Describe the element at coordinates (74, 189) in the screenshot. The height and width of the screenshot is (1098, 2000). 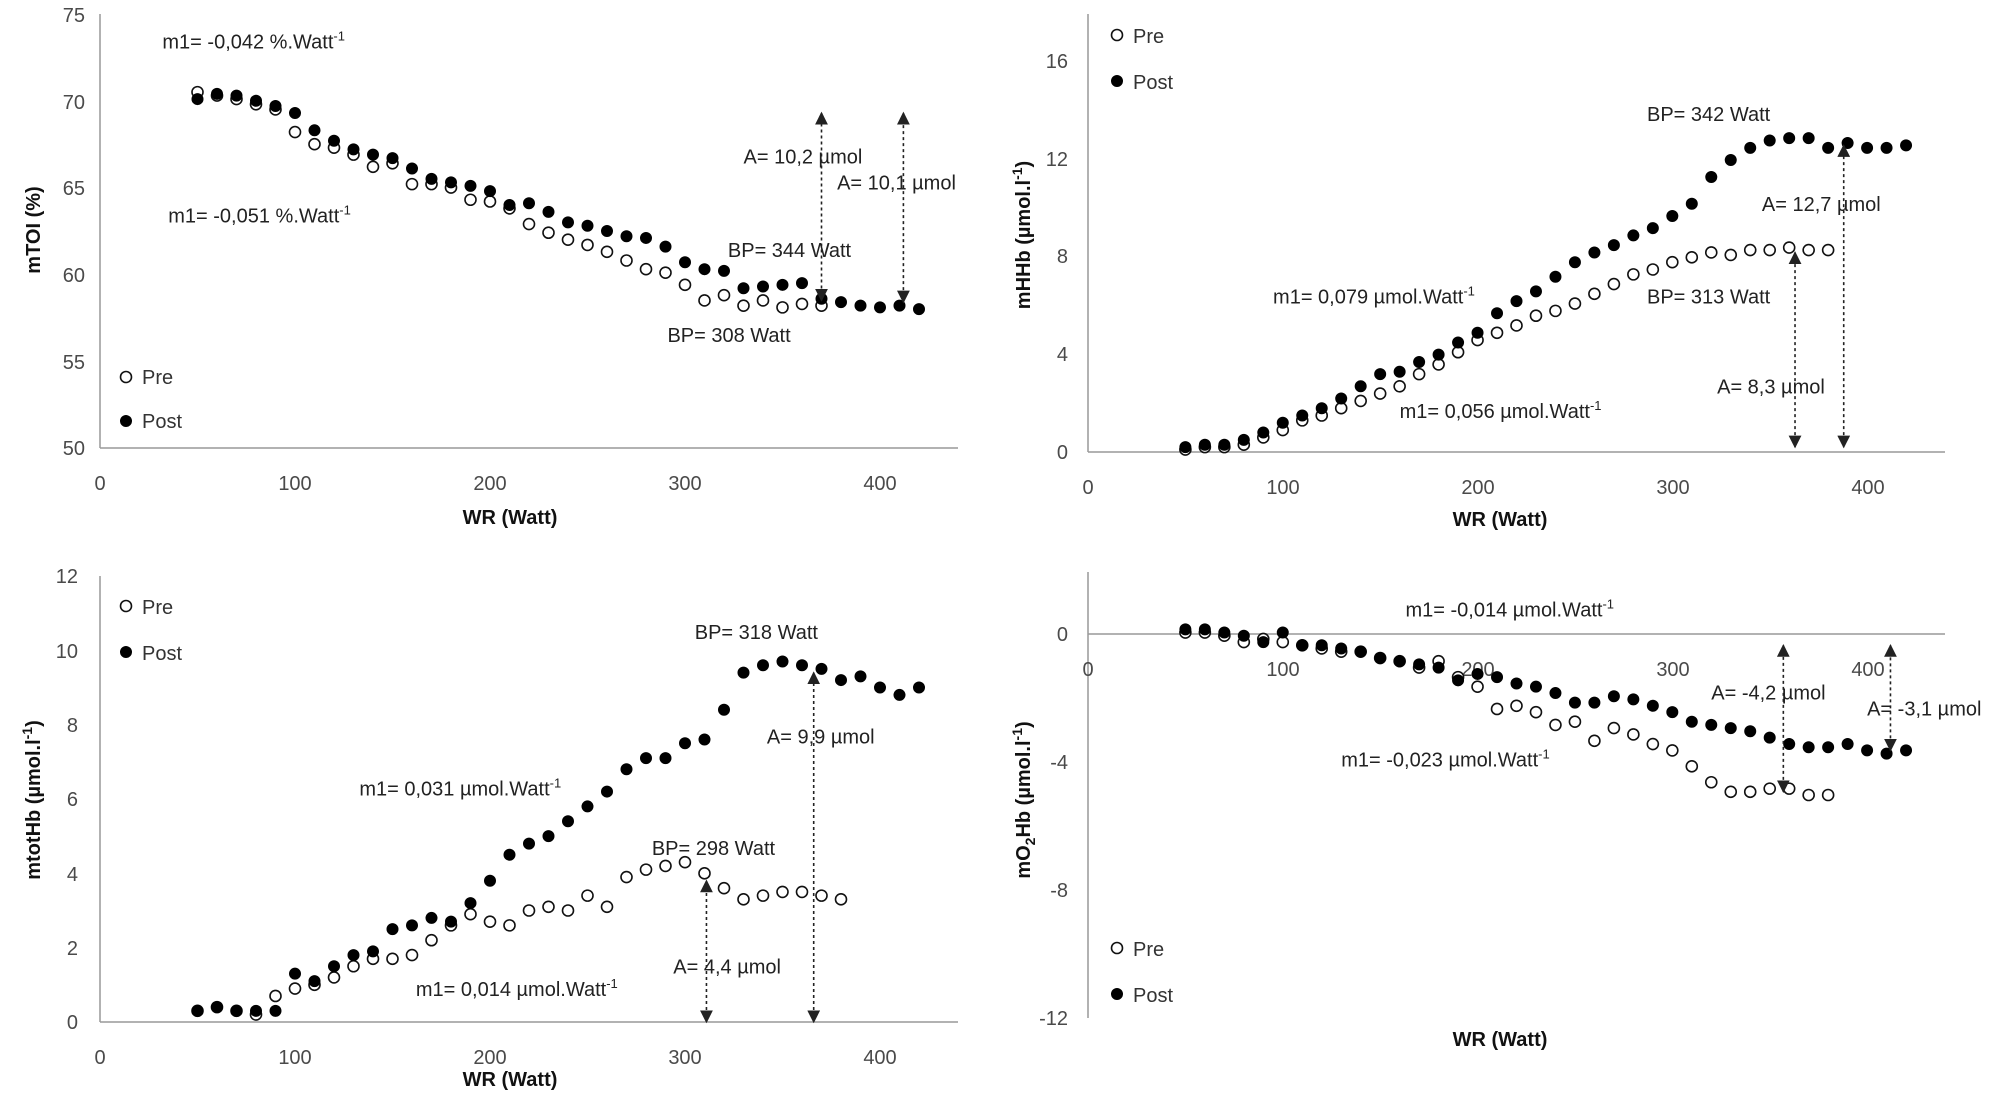
I see `y-tick: 65` at that location.